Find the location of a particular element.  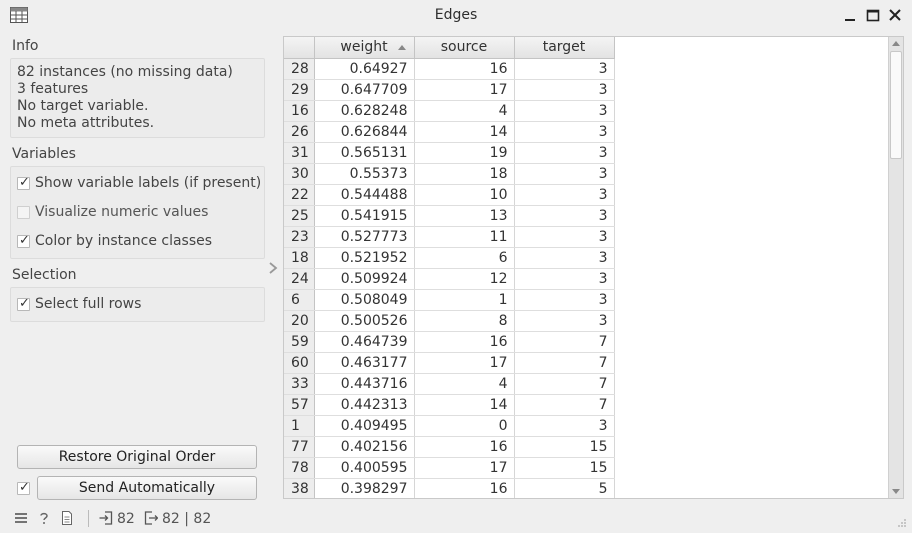

cell-source: 1 is located at coordinates (464, 300).